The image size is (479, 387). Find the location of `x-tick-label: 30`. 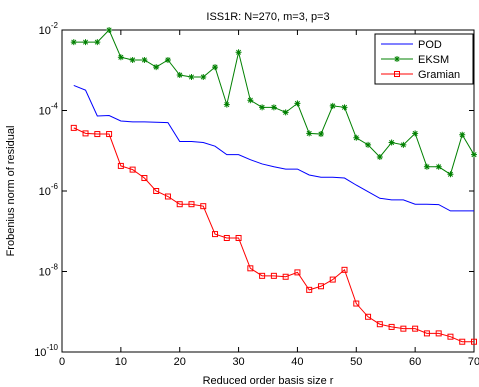

x-tick-label: 30 is located at coordinates (238, 362).